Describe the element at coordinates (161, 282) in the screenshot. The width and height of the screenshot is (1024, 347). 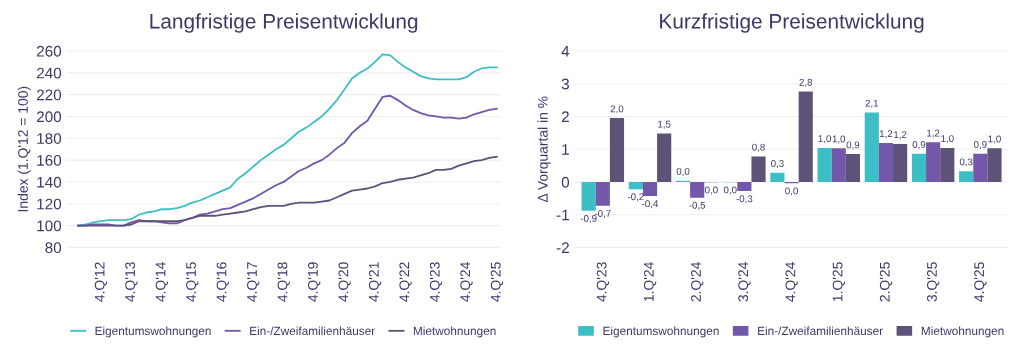
I see `x-tick-label: 4.Q'14` at that location.